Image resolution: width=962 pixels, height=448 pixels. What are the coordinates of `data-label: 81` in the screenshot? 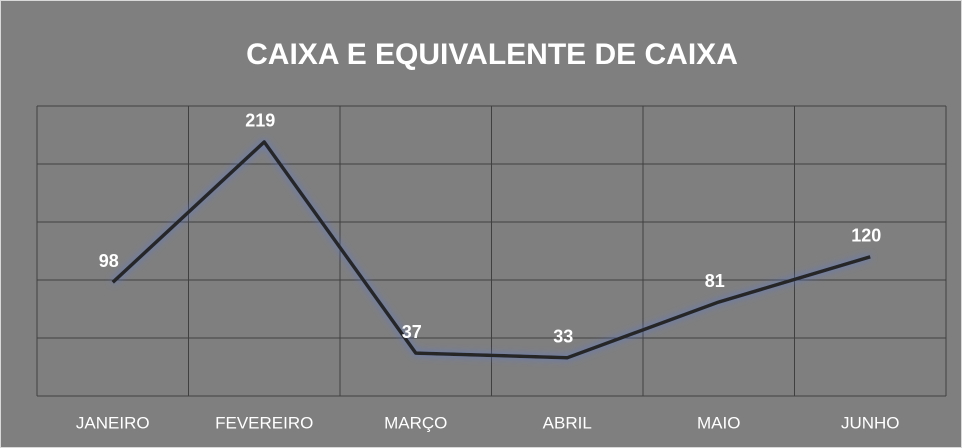 It's located at (715, 281).